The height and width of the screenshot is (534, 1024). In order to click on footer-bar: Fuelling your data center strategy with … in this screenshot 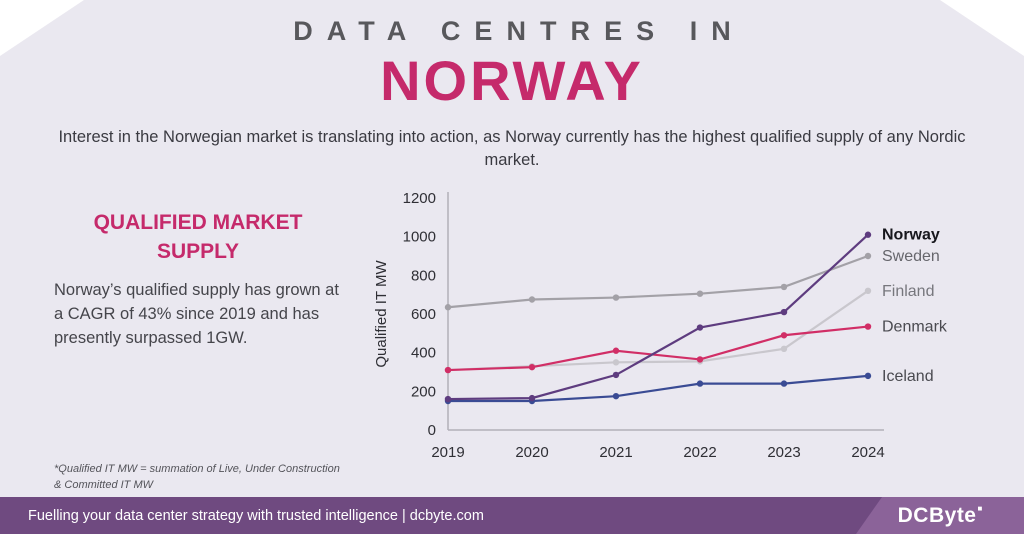, I will do `click(512, 515)`.